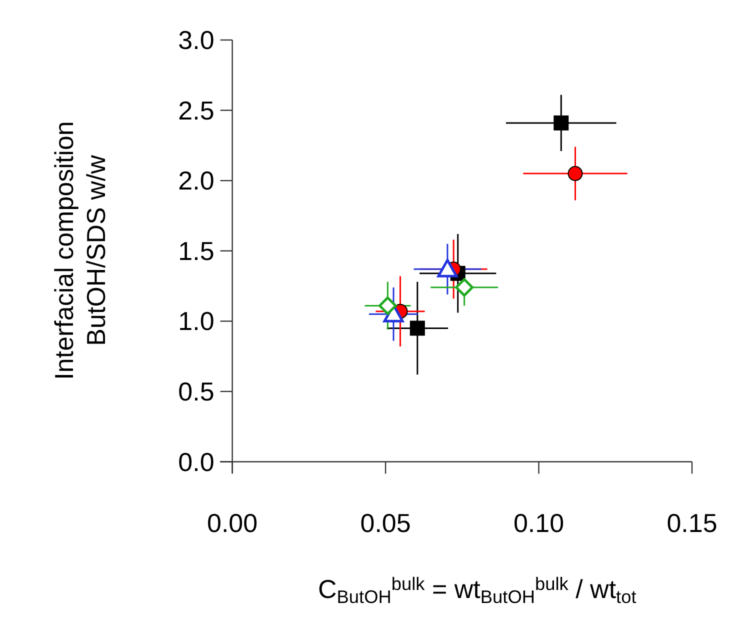 Image resolution: width=739 pixels, height=624 pixels. Describe the element at coordinates (538, 523) in the screenshot. I see `x-tick-label: 0.10` at that location.